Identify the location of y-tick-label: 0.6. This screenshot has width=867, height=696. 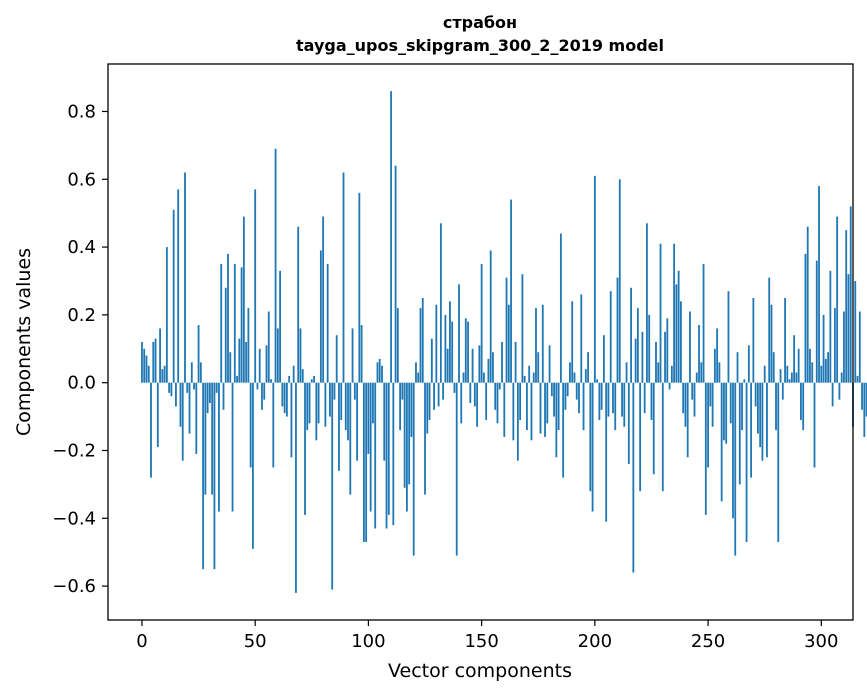
(81, 179).